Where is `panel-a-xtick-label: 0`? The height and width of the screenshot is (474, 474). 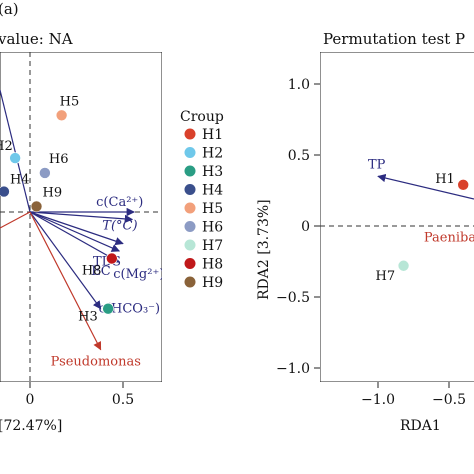 panel-a-xtick-label: 0 is located at coordinates (30, 400).